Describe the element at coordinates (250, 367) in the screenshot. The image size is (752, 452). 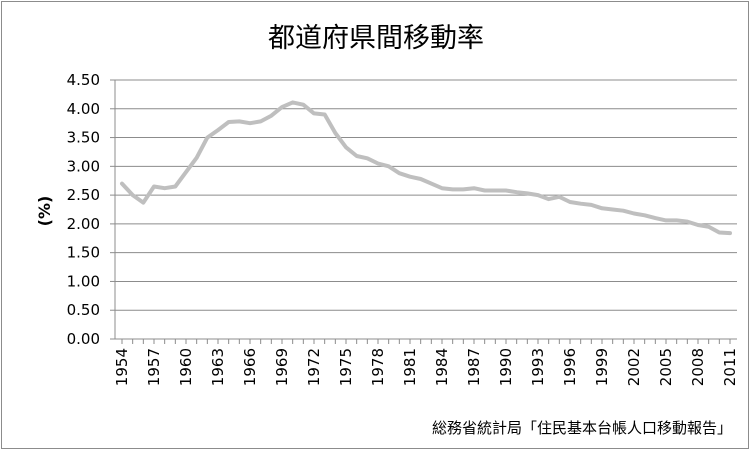
I see `x-tick-label: 1966` at that location.